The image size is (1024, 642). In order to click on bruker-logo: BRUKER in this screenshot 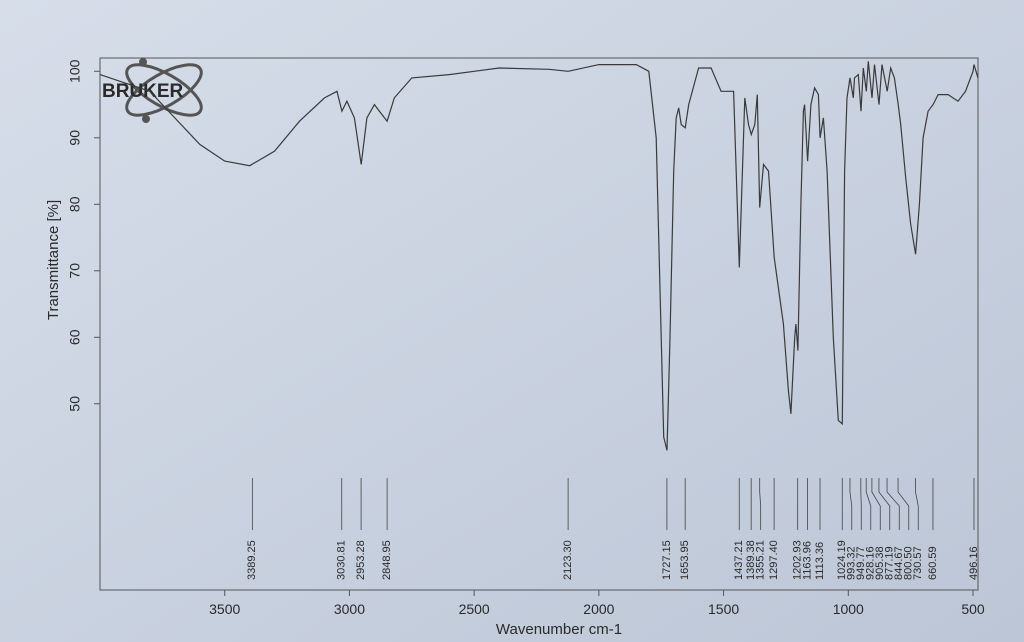, I will do `click(152, 90)`.